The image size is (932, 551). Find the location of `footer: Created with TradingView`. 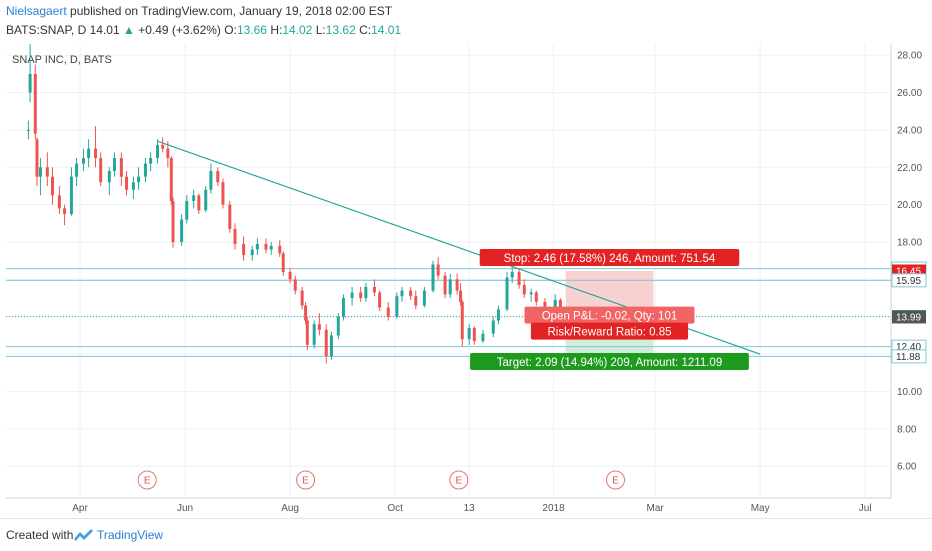

footer: Created with TradingView is located at coordinates (466, 534).